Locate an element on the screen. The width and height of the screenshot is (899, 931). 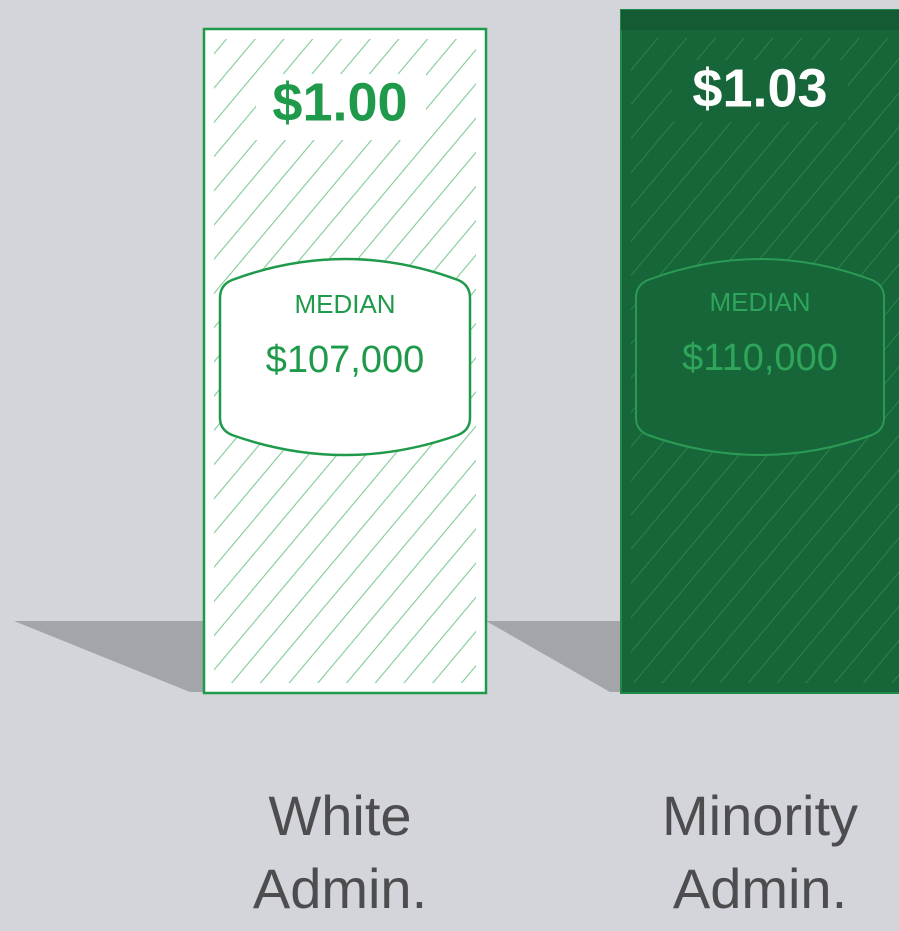
group-label: Minority is located at coordinates (760, 815).